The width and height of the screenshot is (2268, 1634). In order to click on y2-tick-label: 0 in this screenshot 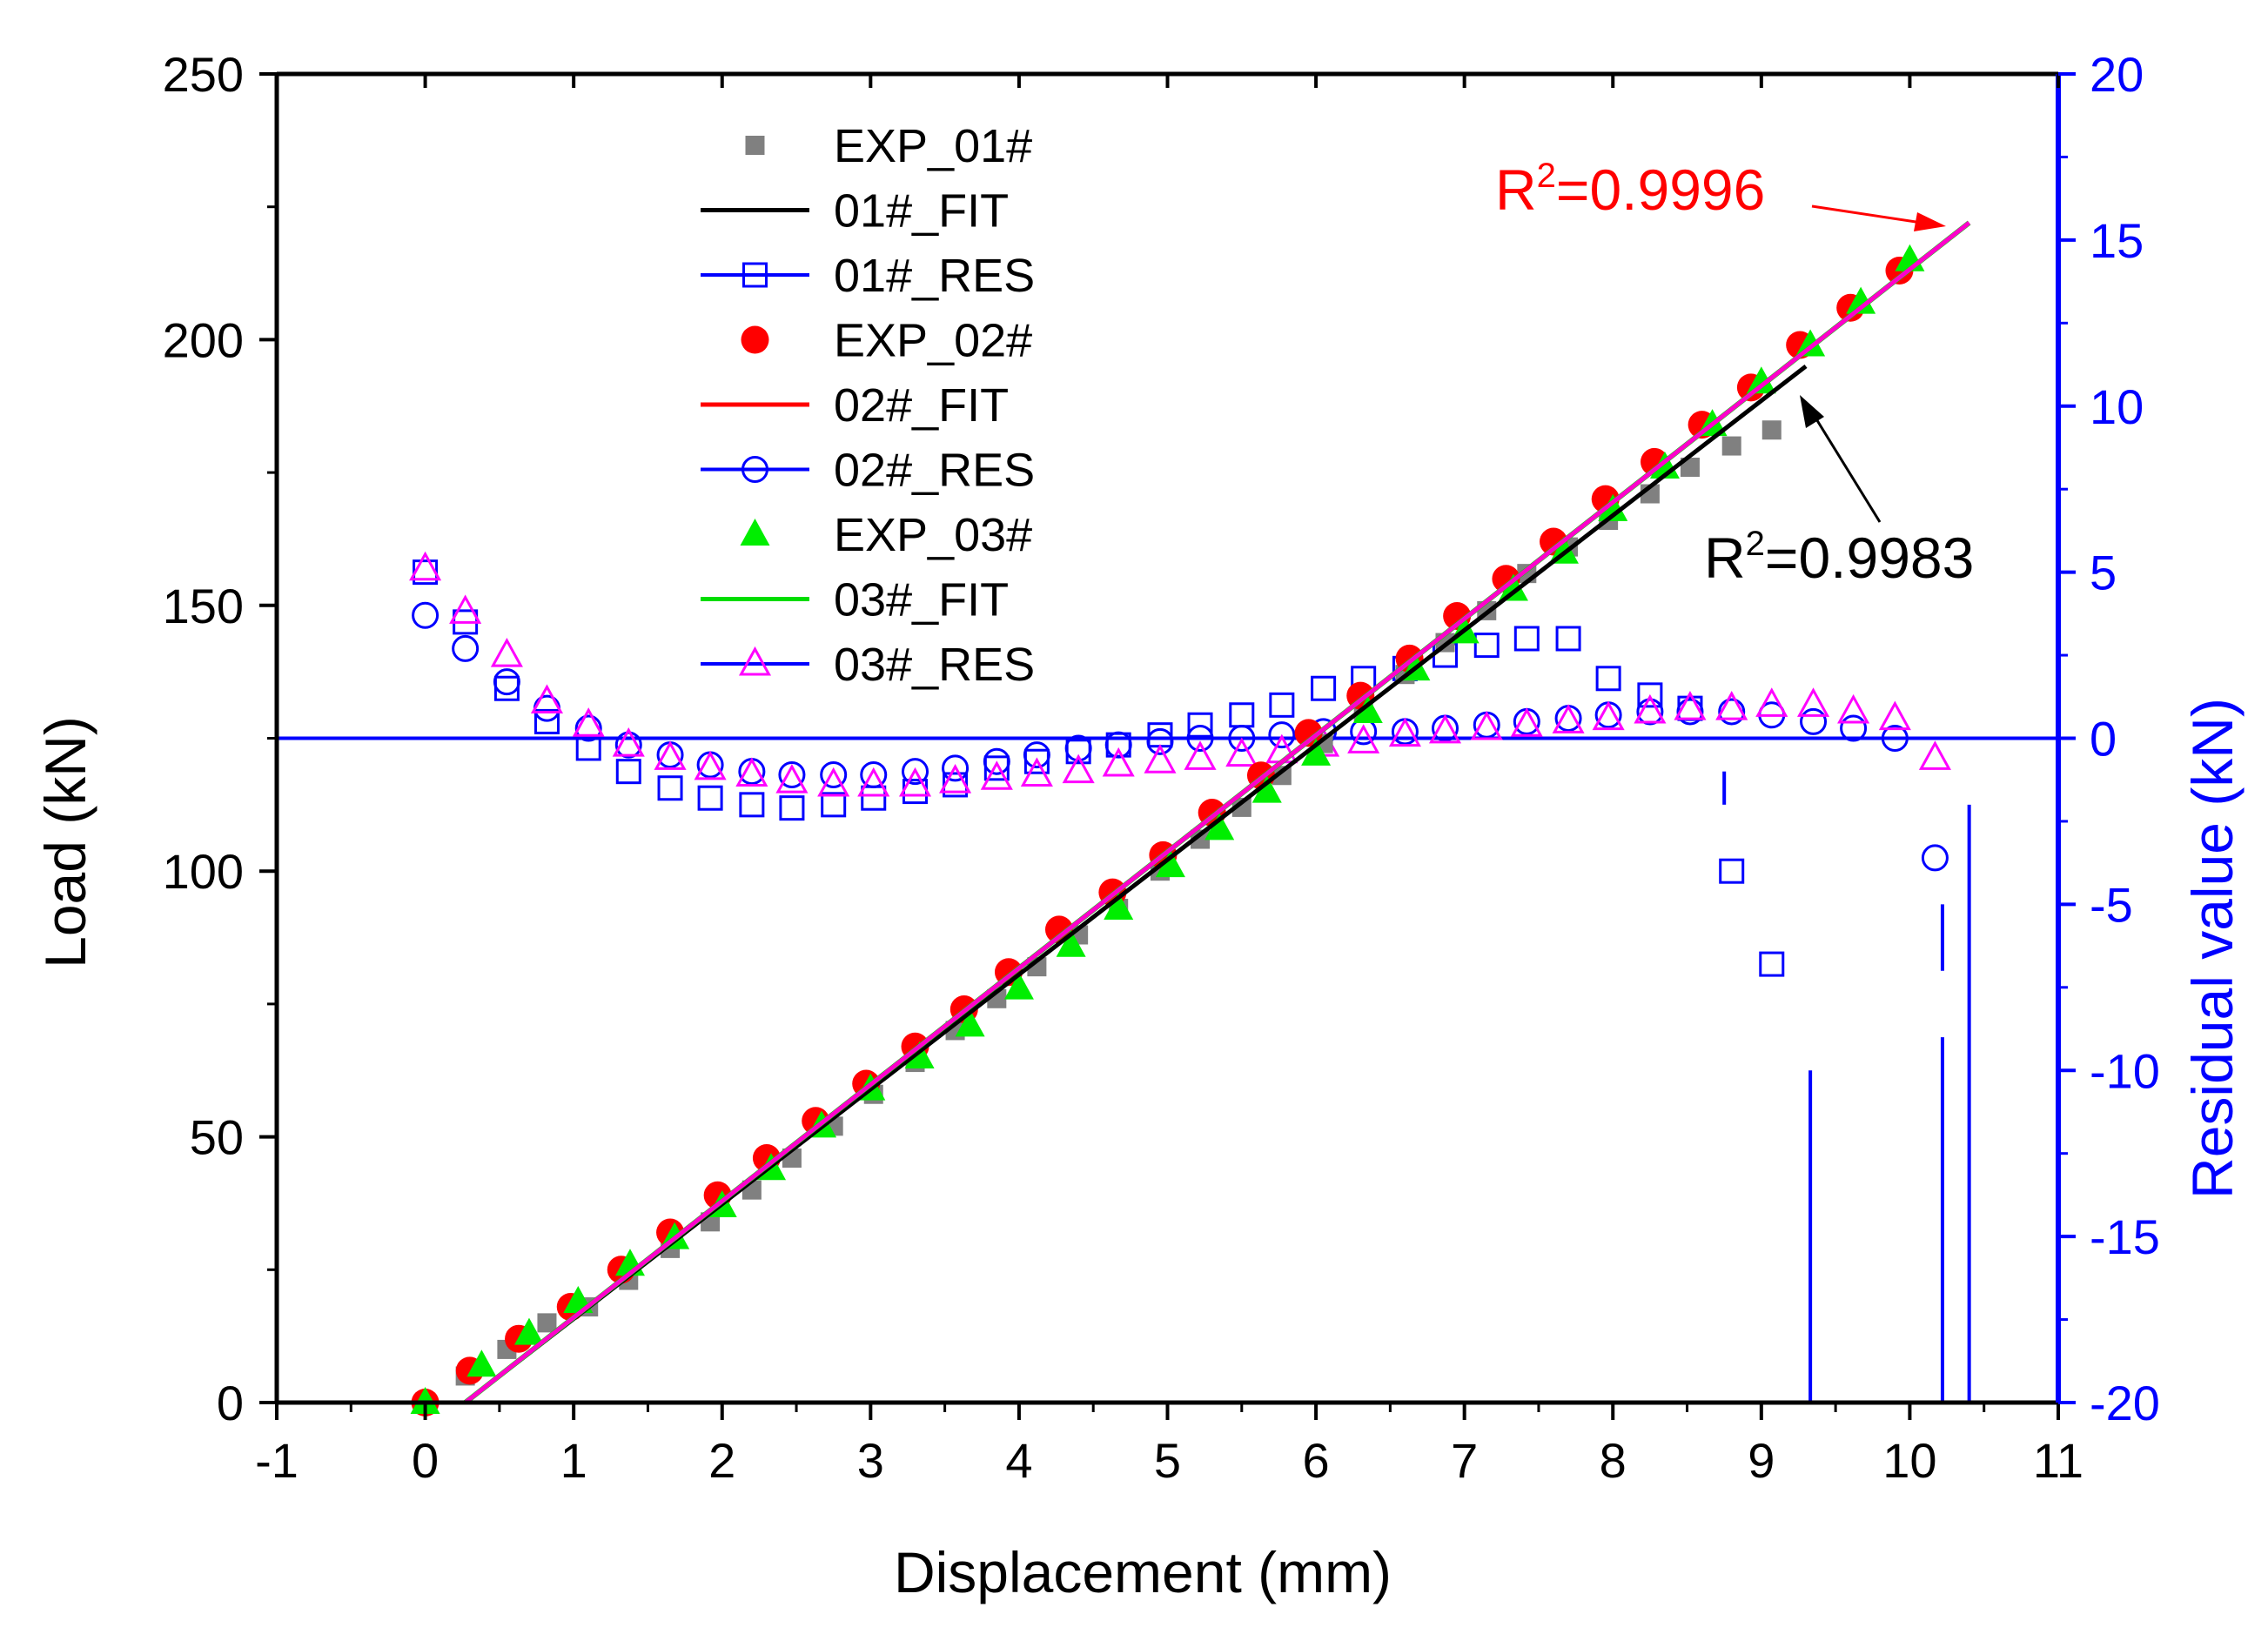, I will do `click(2103, 740)`.